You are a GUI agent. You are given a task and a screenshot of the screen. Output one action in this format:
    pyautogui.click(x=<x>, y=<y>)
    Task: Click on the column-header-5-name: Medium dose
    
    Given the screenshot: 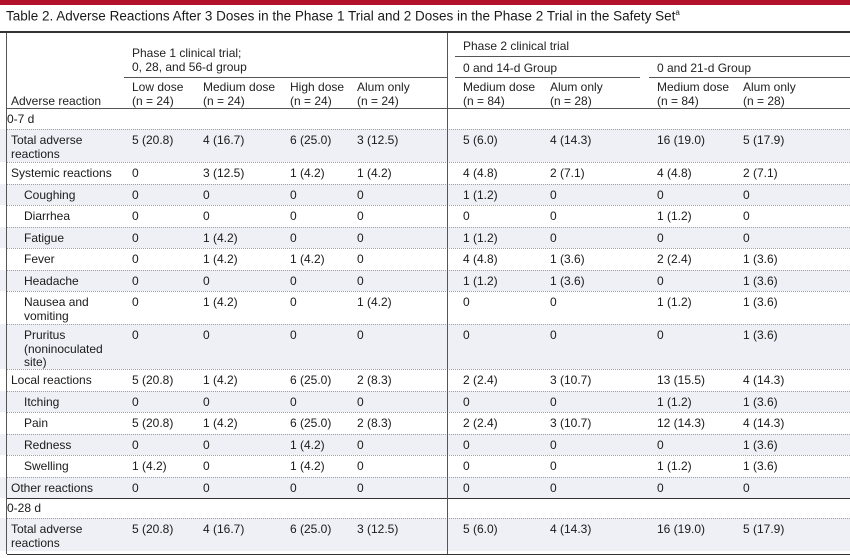 What is the action you would take?
    pyautogui.click(x=499, y=87)
    